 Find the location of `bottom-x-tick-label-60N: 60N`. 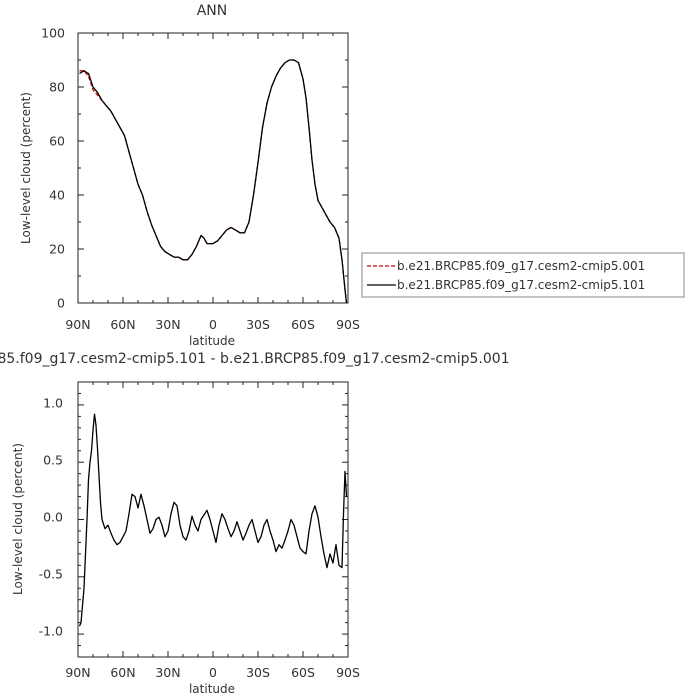

bottom-x-tick-label-60N: 60N is located at coordinates (122, 672).